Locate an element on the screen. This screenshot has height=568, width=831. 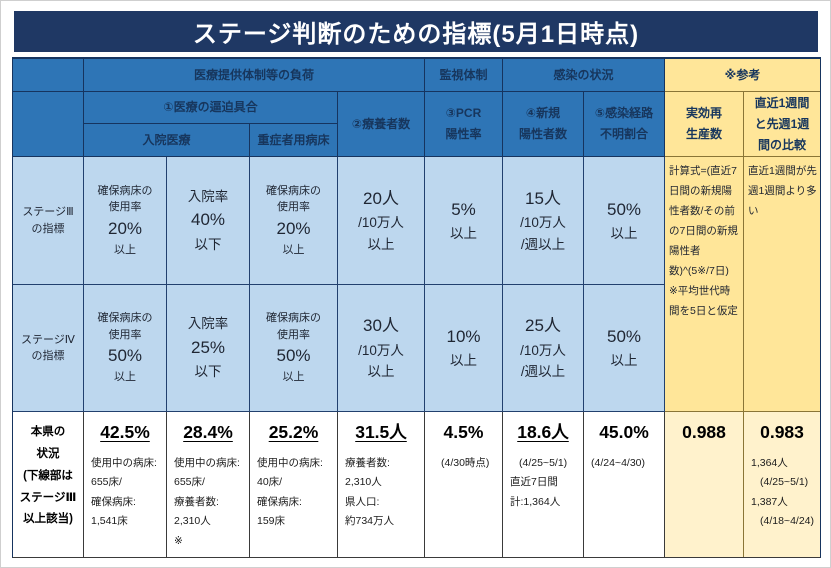
stage4-unknown-route: 50% 以上 is located at coordinates (624, 348).